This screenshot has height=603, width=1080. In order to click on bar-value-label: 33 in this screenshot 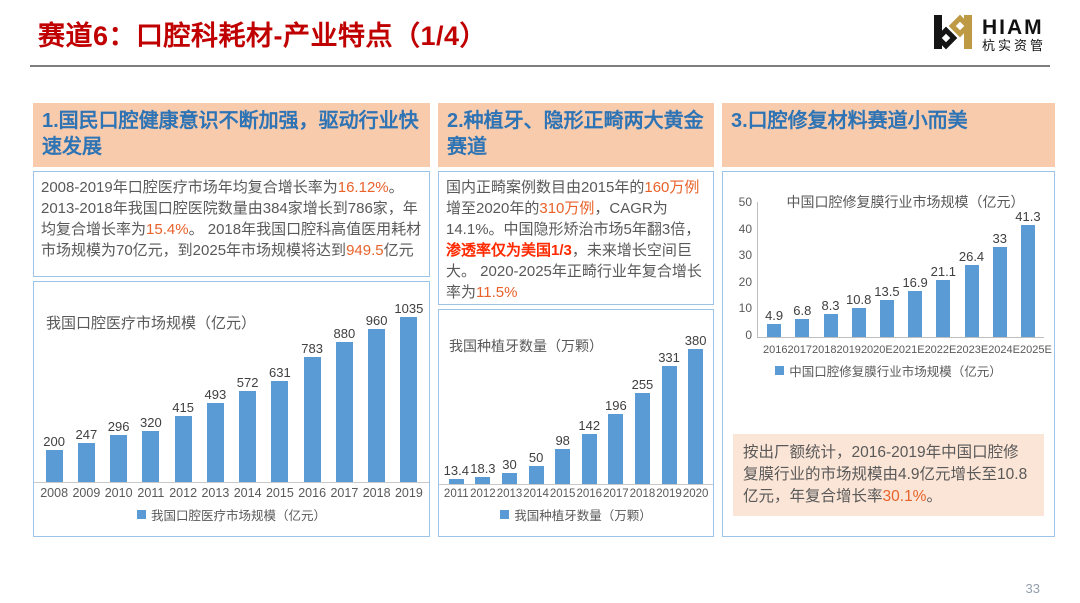, I will do `click(999, 238)`.